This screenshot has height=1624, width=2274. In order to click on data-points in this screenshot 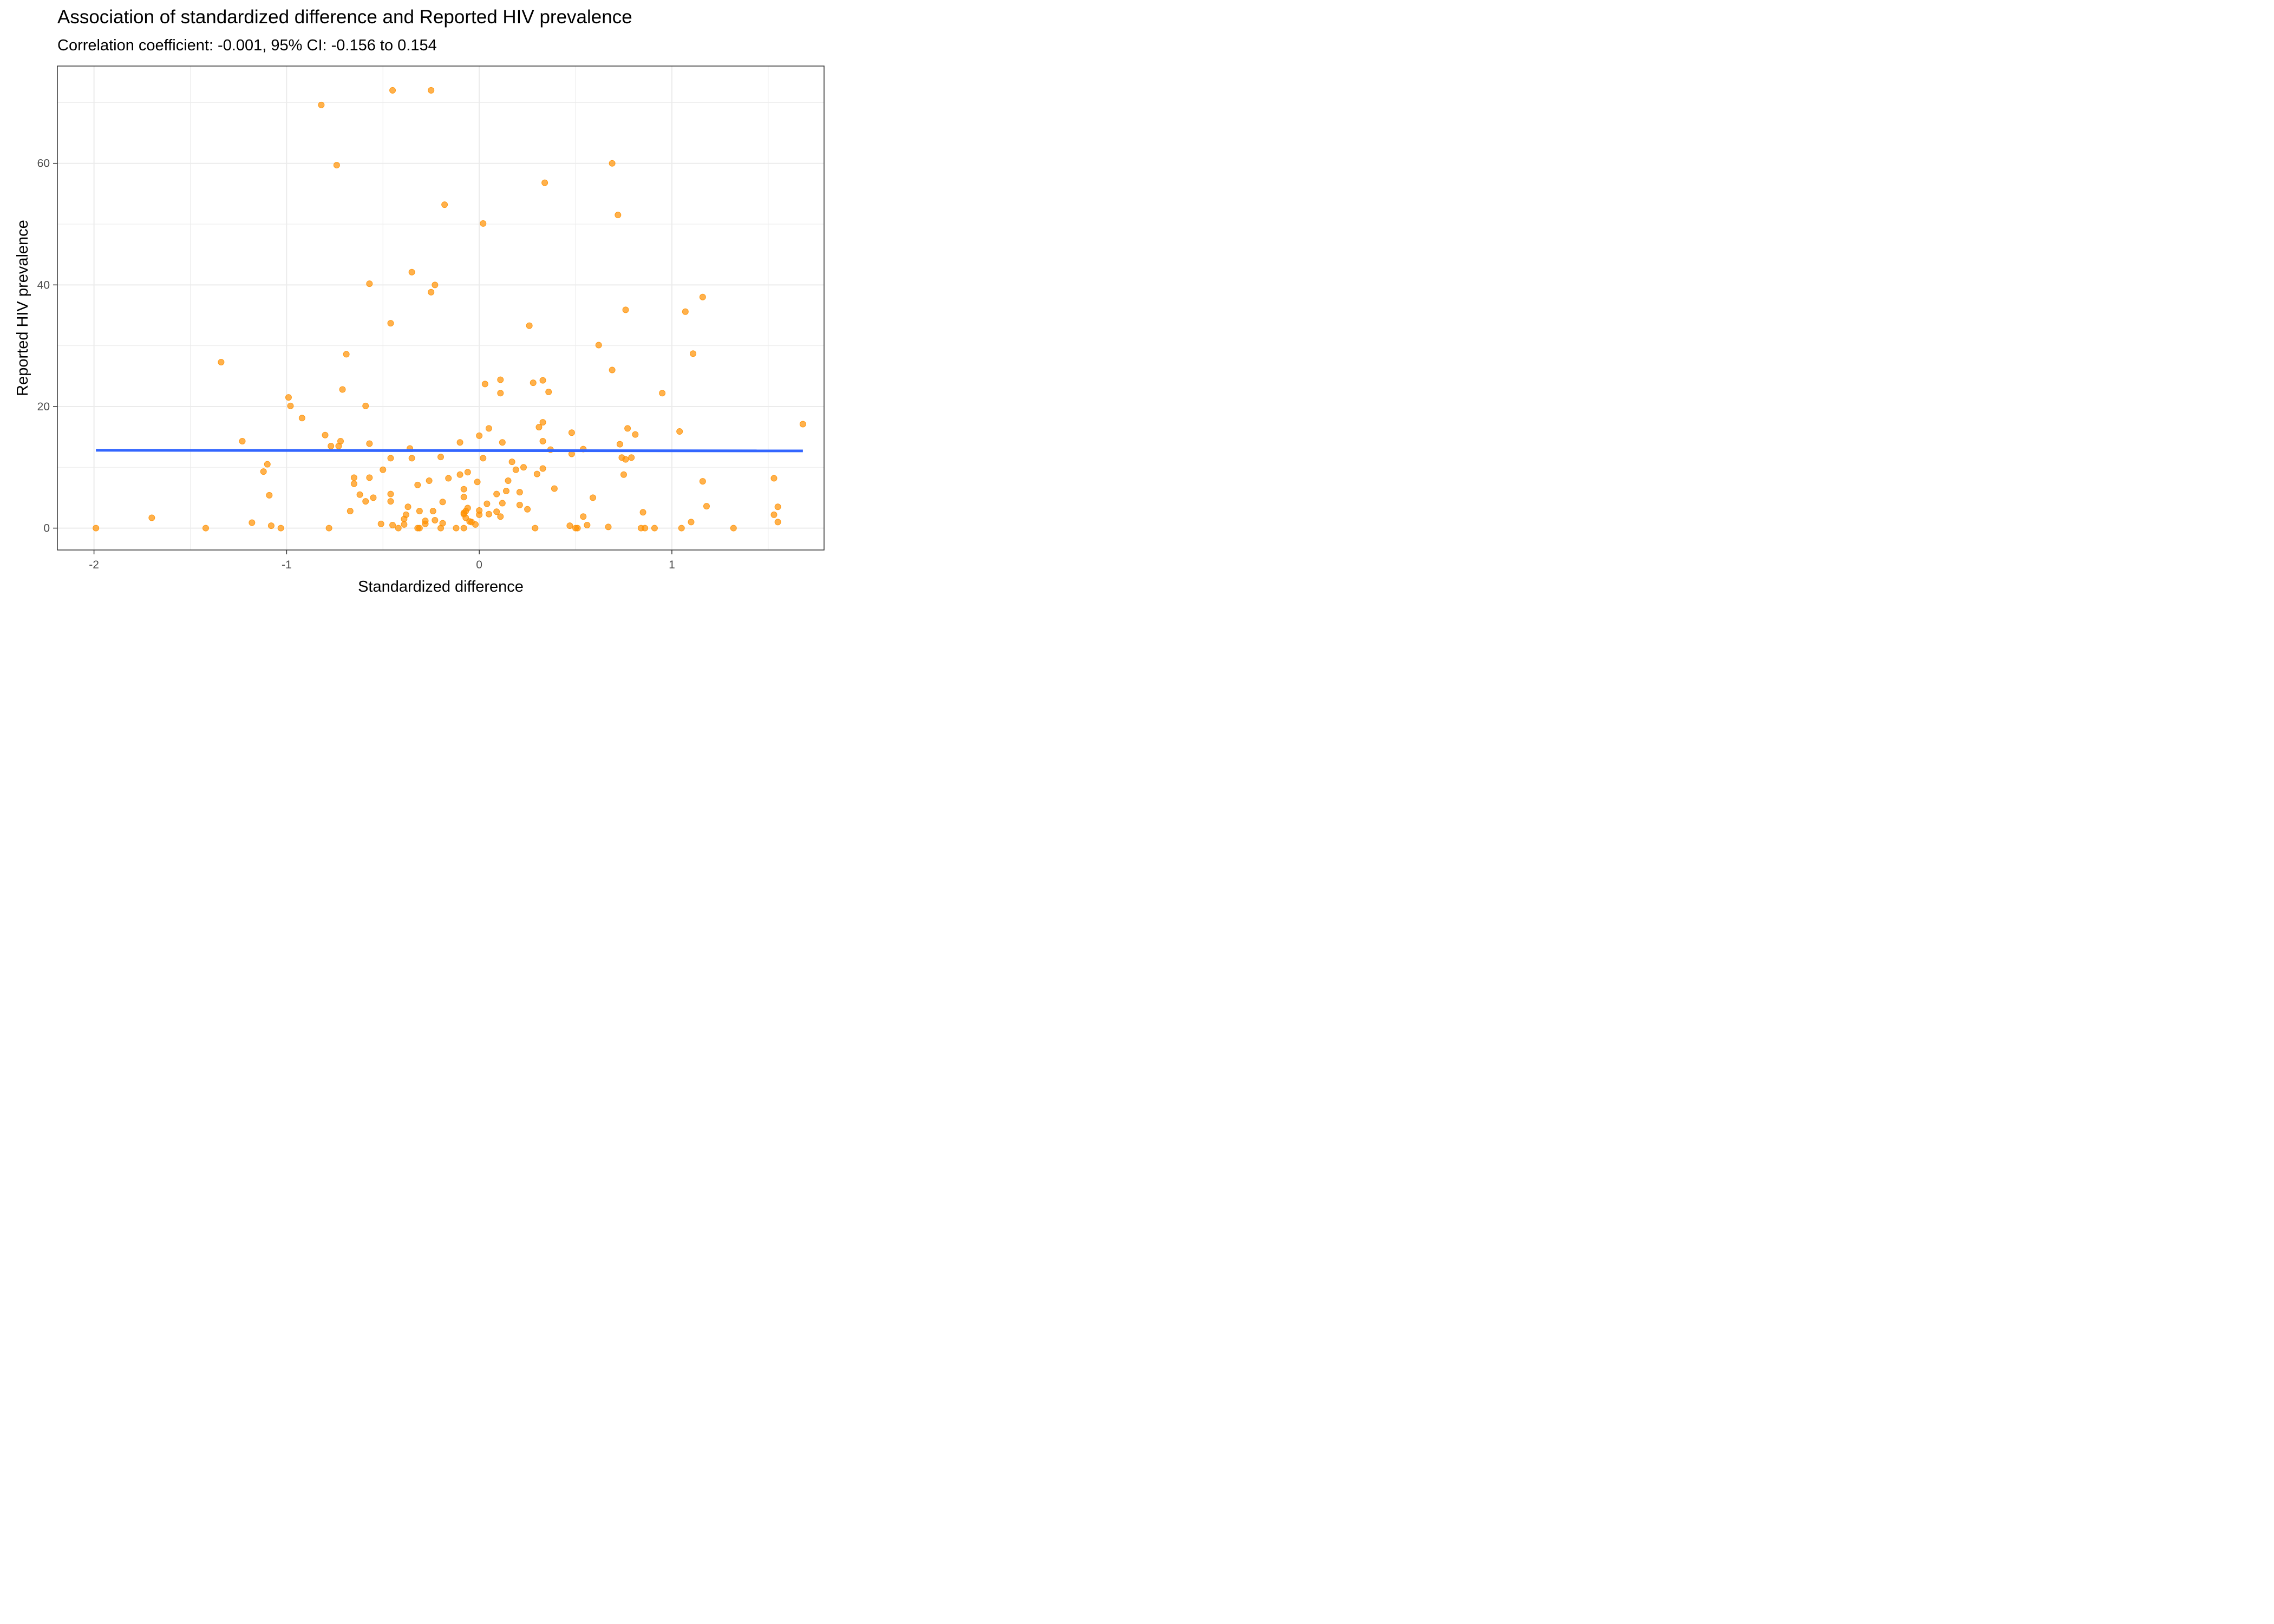, I will do `click(450, 309)`.